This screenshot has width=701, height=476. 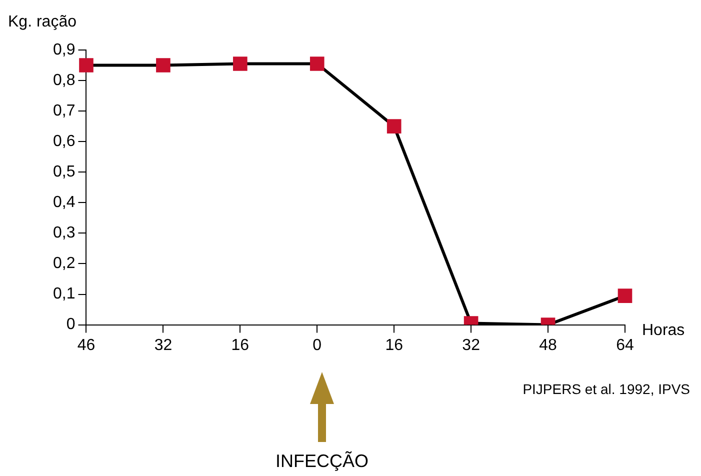 What do you see at coordinates (64, 141) in the screenshot?
I see `y-tick-label: 0,6` at bounding box center [64, 141].